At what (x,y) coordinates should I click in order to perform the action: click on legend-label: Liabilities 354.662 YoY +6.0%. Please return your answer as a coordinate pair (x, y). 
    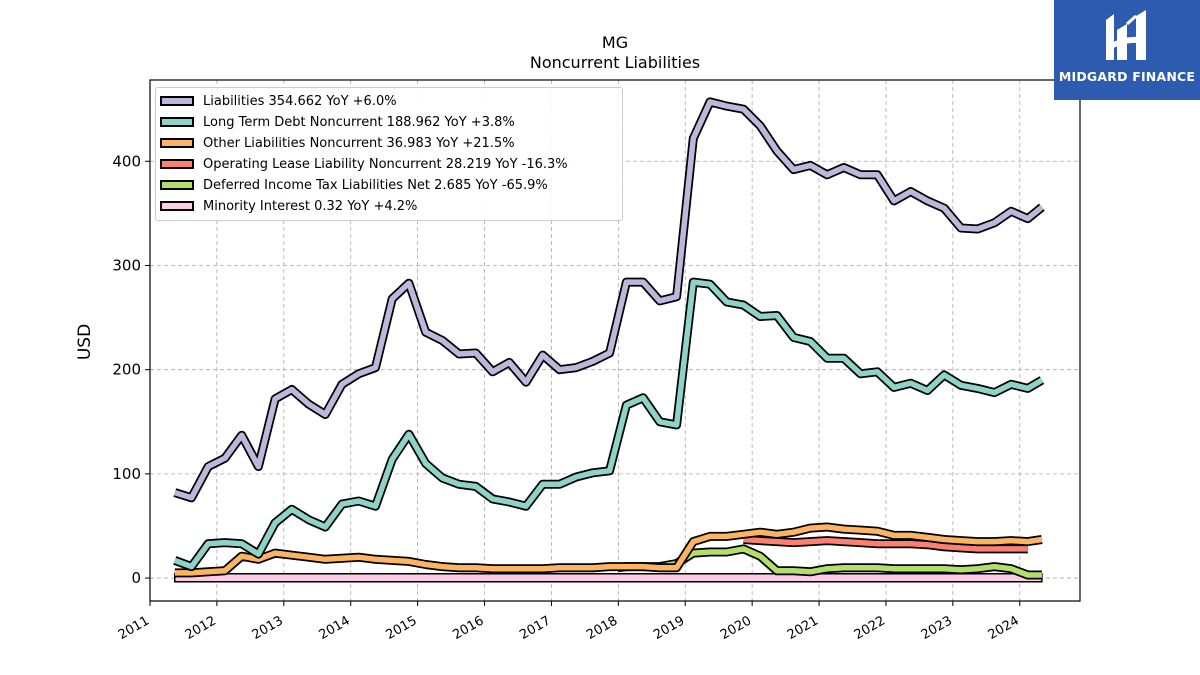
    Looking at the image, I should click on (300, 101).